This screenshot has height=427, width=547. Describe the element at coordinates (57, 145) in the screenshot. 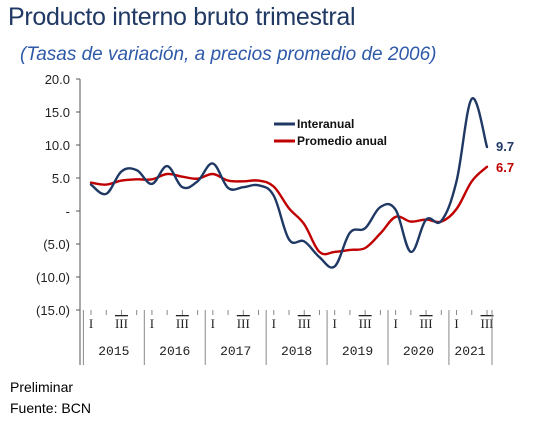

I see `y-tick-label: 10.0` at that location.